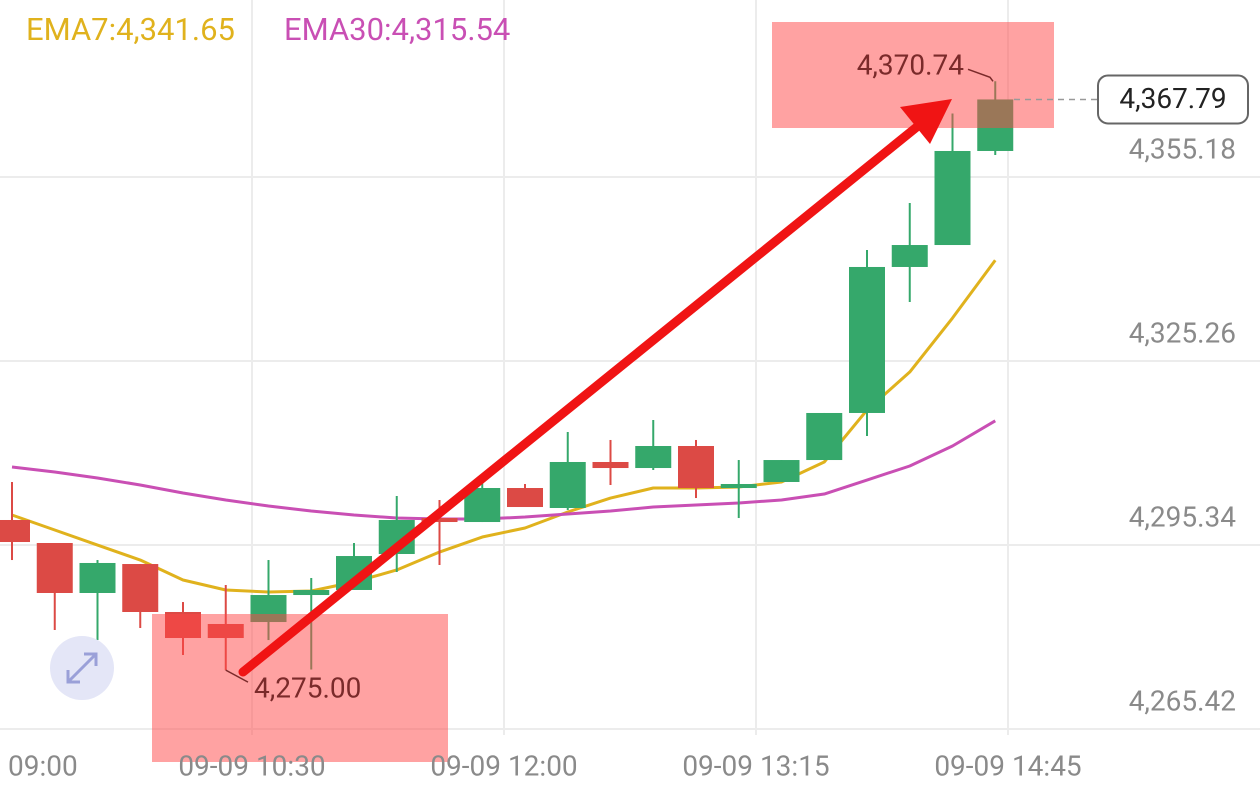 Image resolution: width=1260 pixels, height=809 pixels. What do you see at coordinates (397, 29) in the screenshot?
I see `legend-entry: EMA30:4,315.54` at bounding box center [397, 29].